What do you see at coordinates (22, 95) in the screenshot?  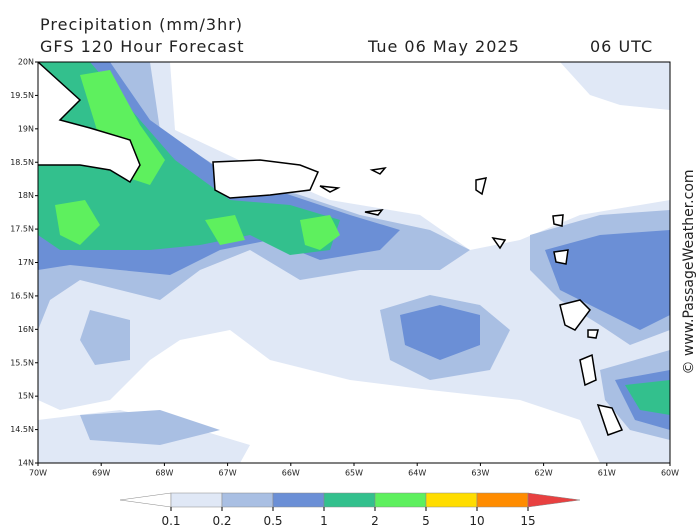 I see `lat-label: 19.5N` at bounding box center [22, 95].